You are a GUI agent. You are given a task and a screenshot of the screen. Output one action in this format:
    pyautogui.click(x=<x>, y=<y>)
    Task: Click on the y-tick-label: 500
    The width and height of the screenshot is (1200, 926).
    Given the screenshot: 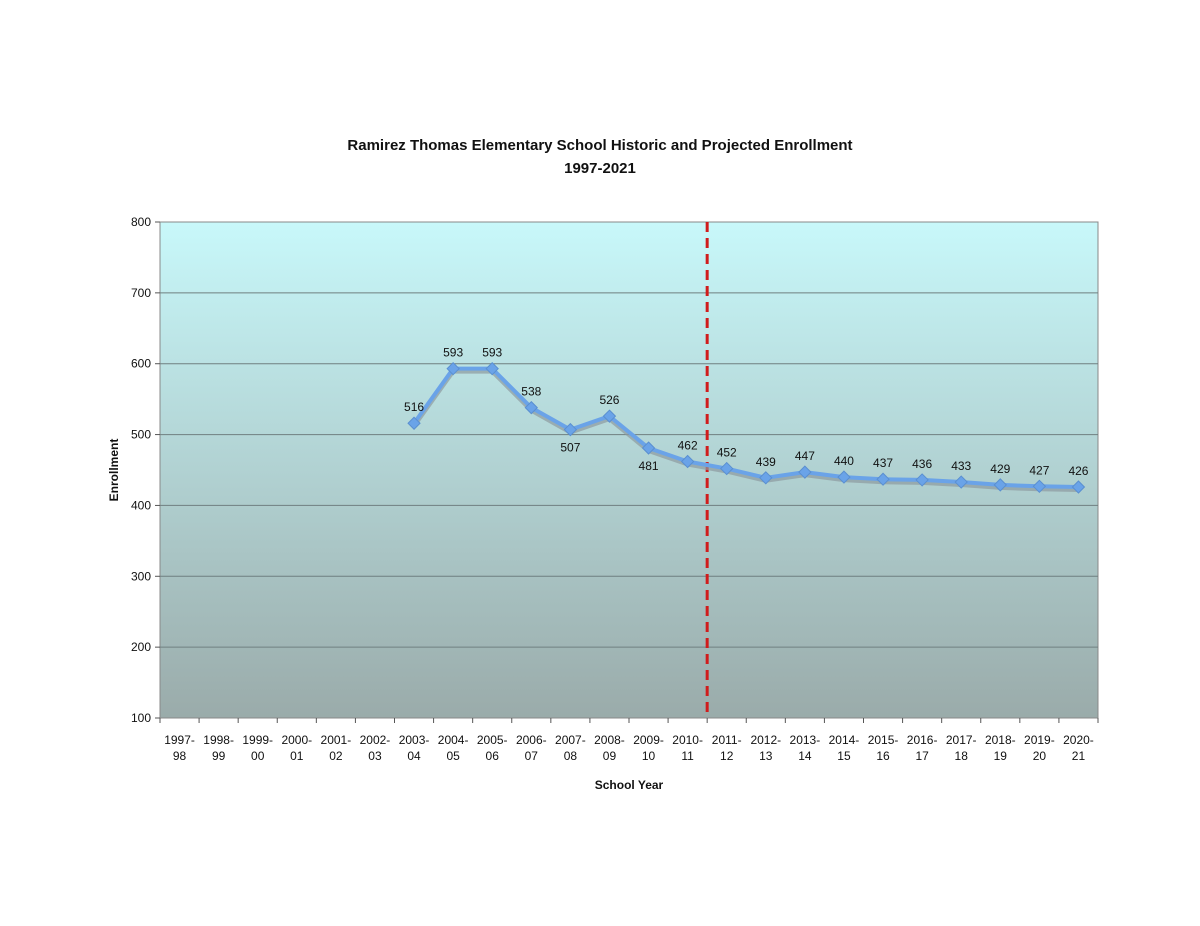 What is the action you would take?
    pyautogui.click(x=141, y=435)
    